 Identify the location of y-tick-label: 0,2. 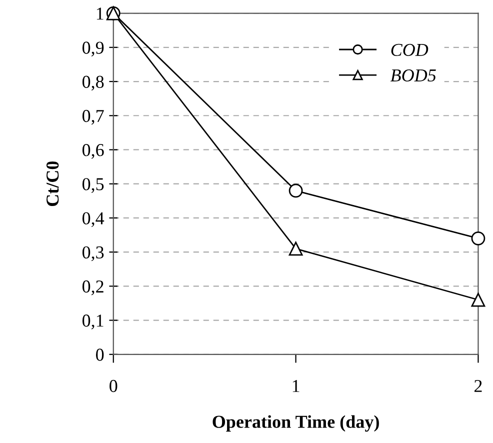
(93, 288).